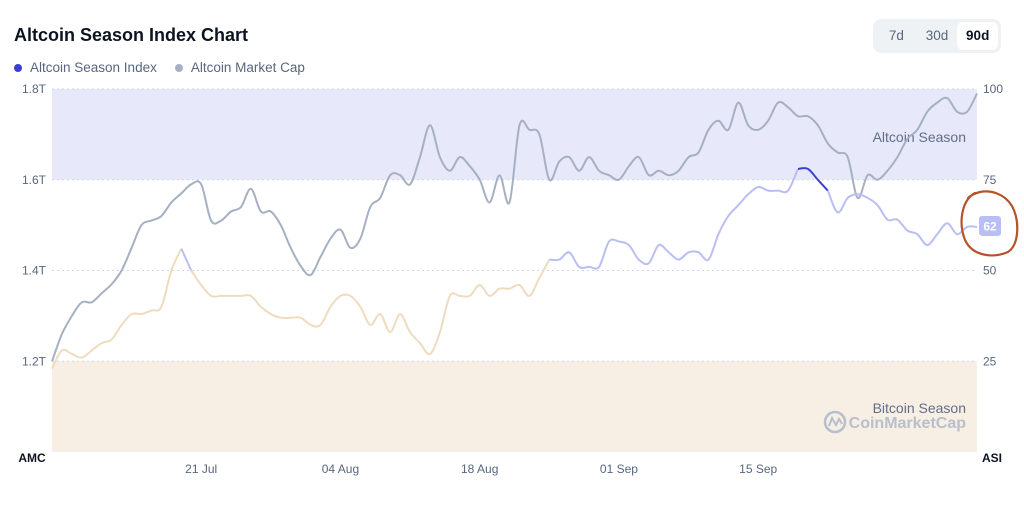 The height and width of the screenshot is (529, 1024). Describe the element at coordinates (34, 361) in the screenshot. I see `left-tick-label: 1.2T` at that location.